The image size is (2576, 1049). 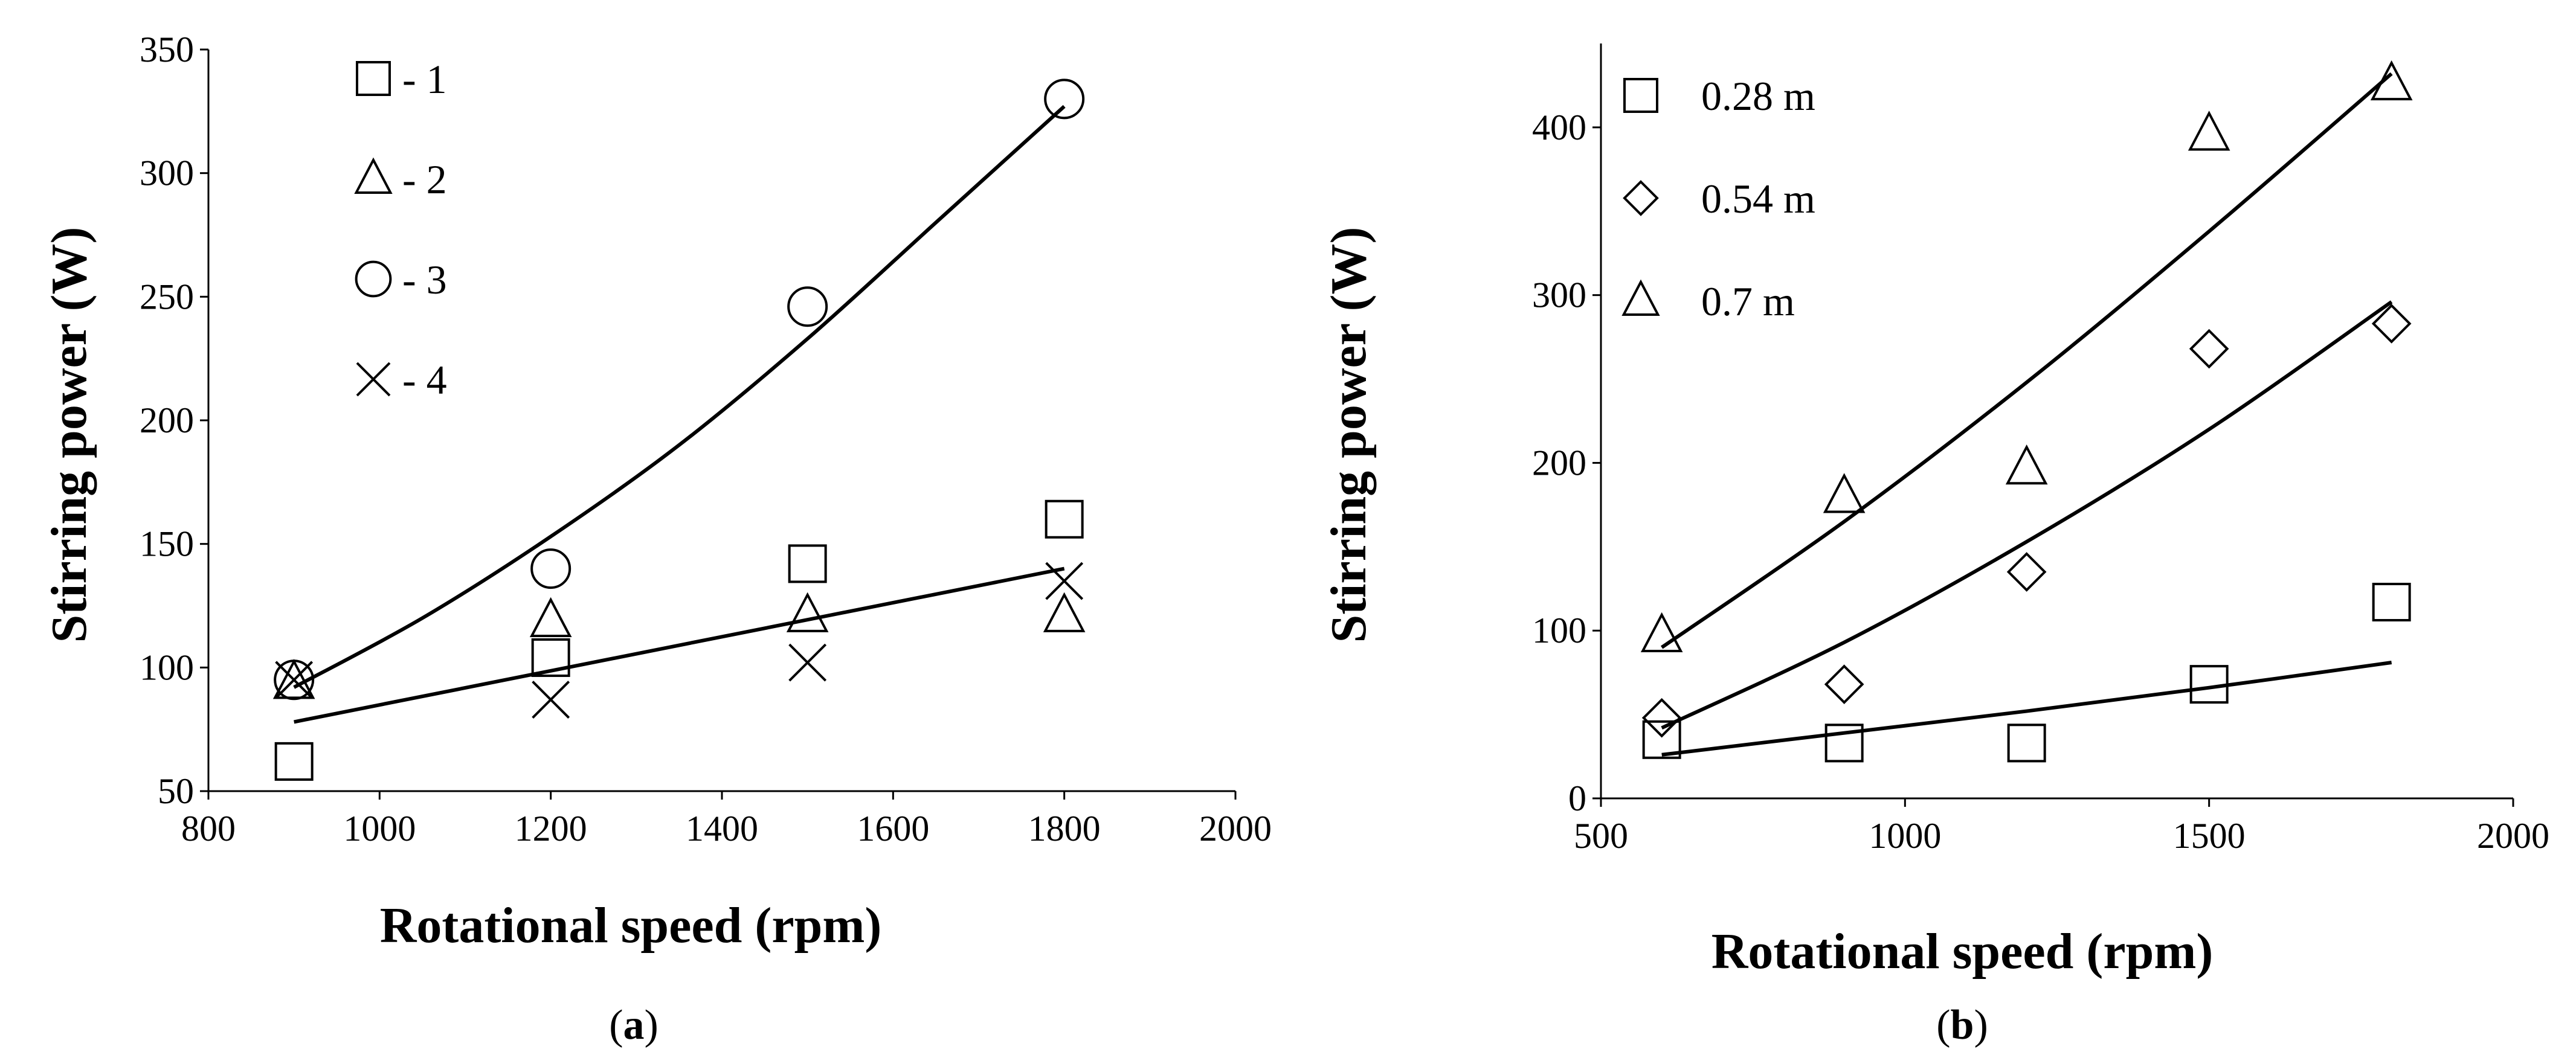 What do you see at coordinates (551, 829) in the screenshot?
I see `a-x-tick-label: 1200` at bounding box center [551, 829].